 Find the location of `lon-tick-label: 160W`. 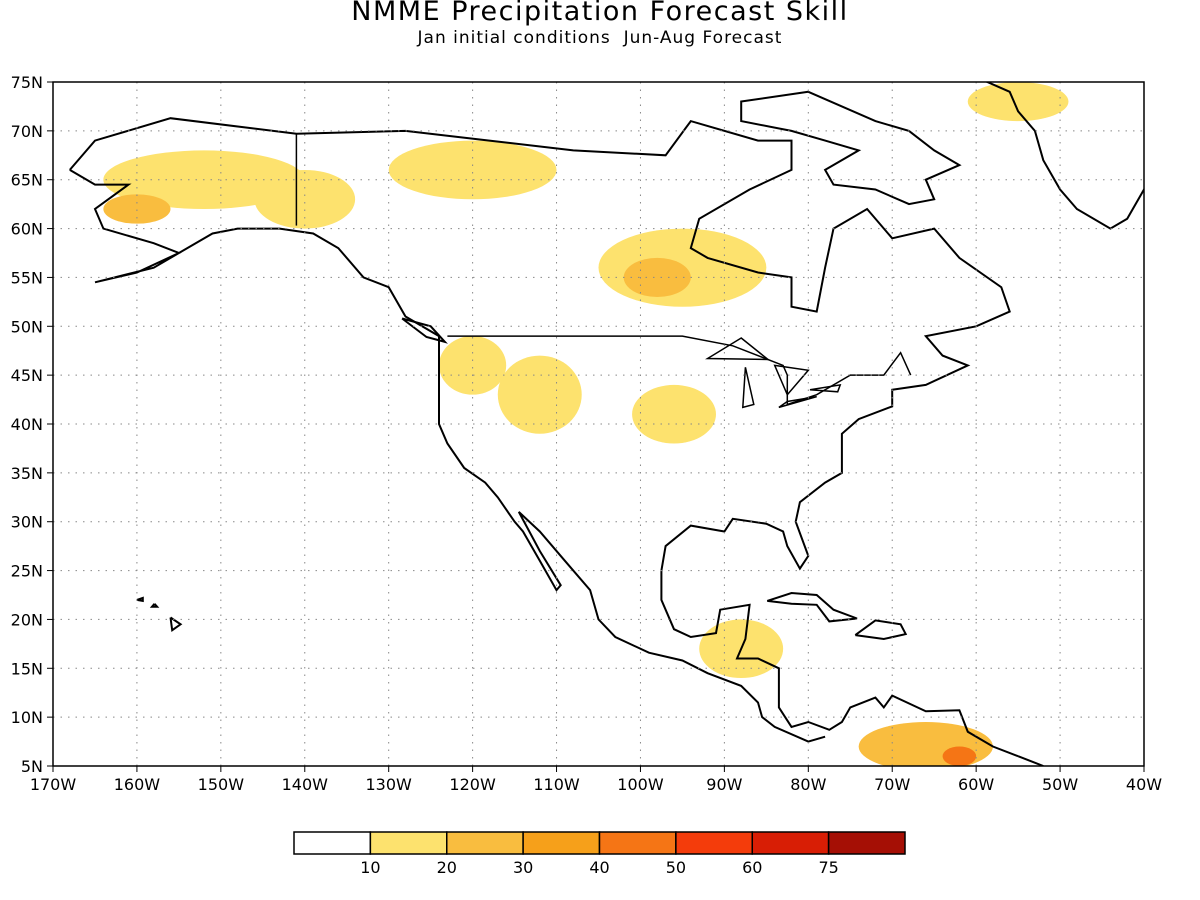

lon-tick-label: 160W is located at coordinates (137, 784).